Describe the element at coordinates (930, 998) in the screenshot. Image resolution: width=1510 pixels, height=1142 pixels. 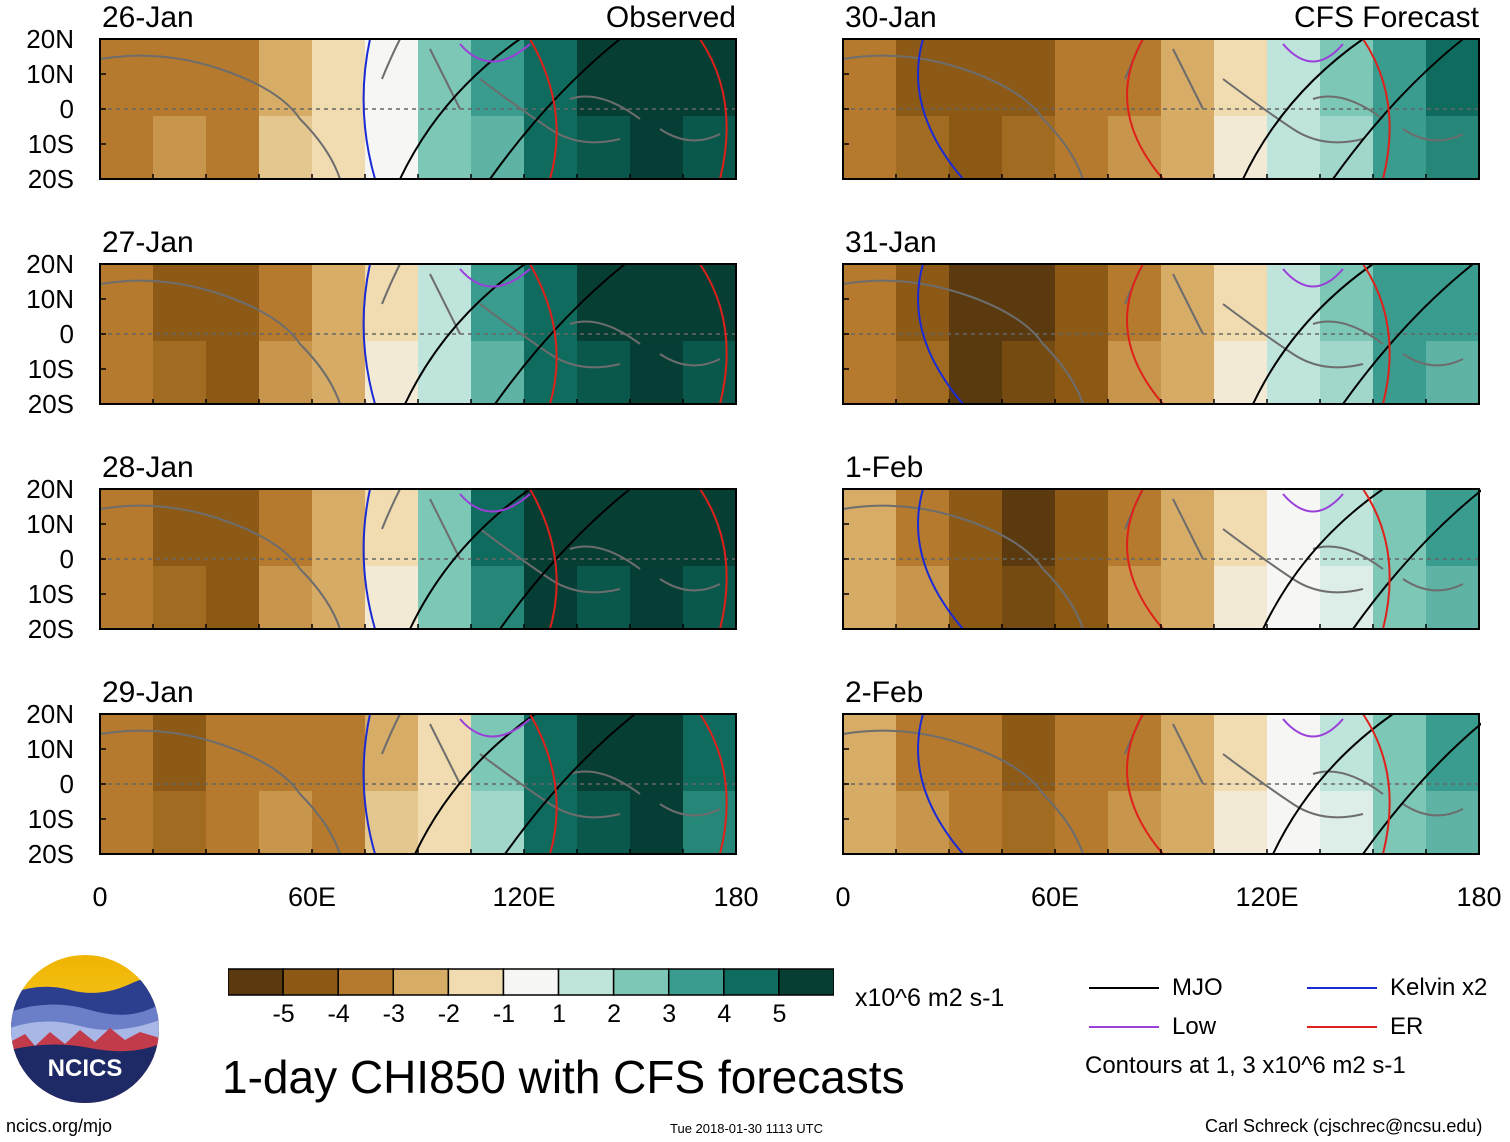
I see `units-label: x10^6 m2 s-1` at that location.